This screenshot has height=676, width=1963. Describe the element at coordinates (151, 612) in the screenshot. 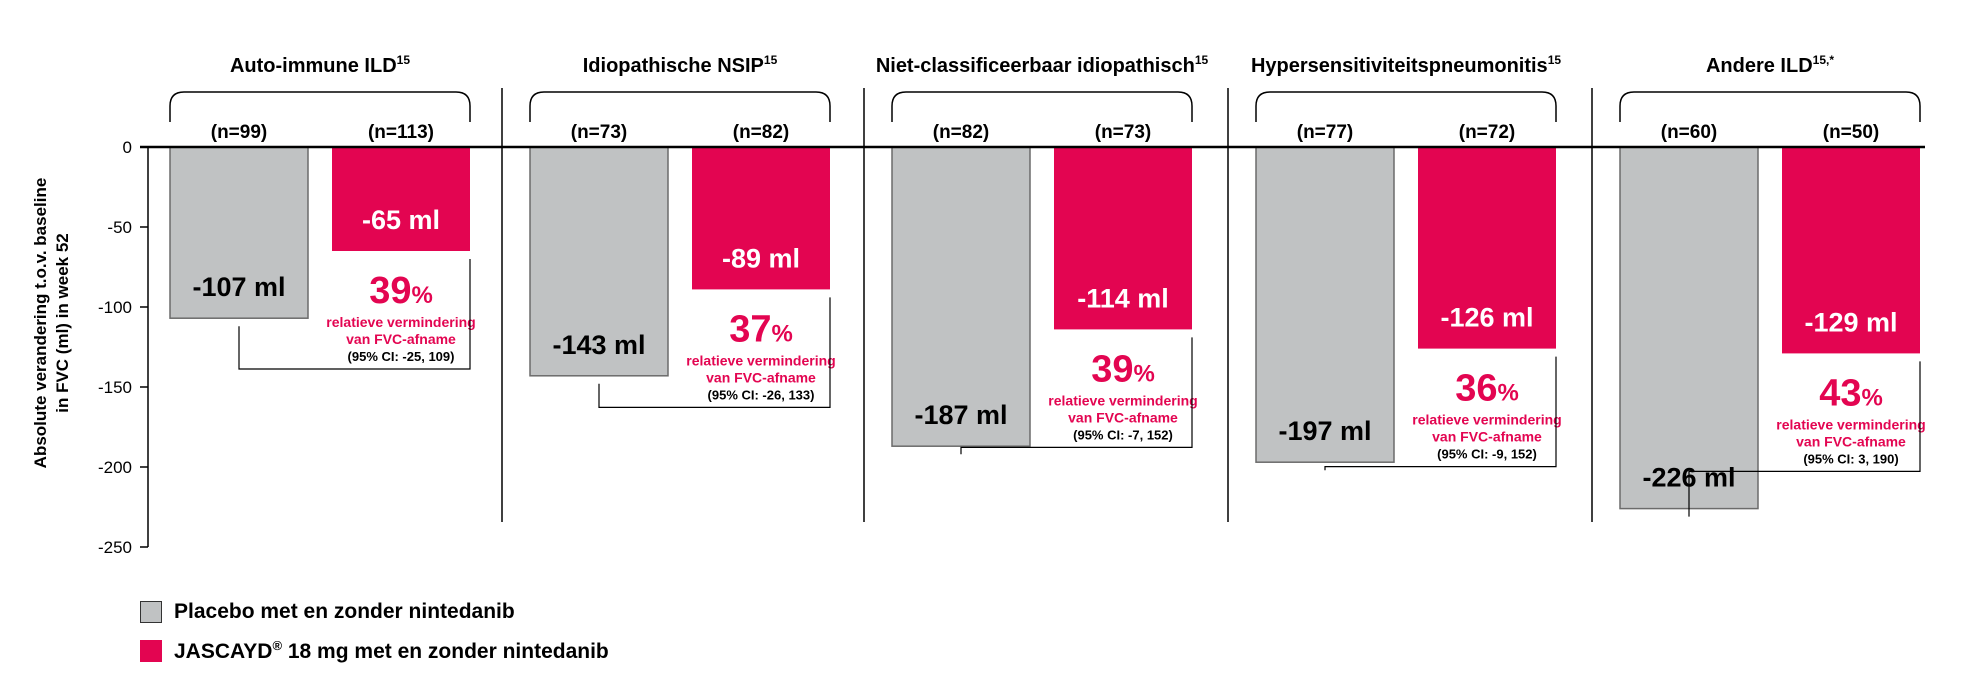

I see `legend-swatch-placebo` at that location.